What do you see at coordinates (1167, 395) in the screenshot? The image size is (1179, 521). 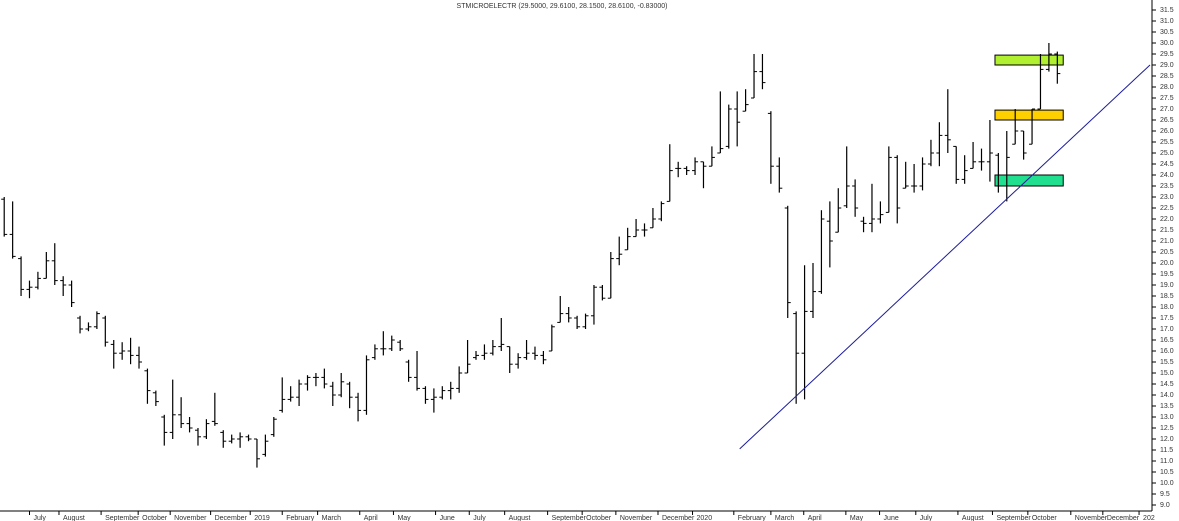 I see `y-tick-label: 14.0` at bounding box center [1167, 395].